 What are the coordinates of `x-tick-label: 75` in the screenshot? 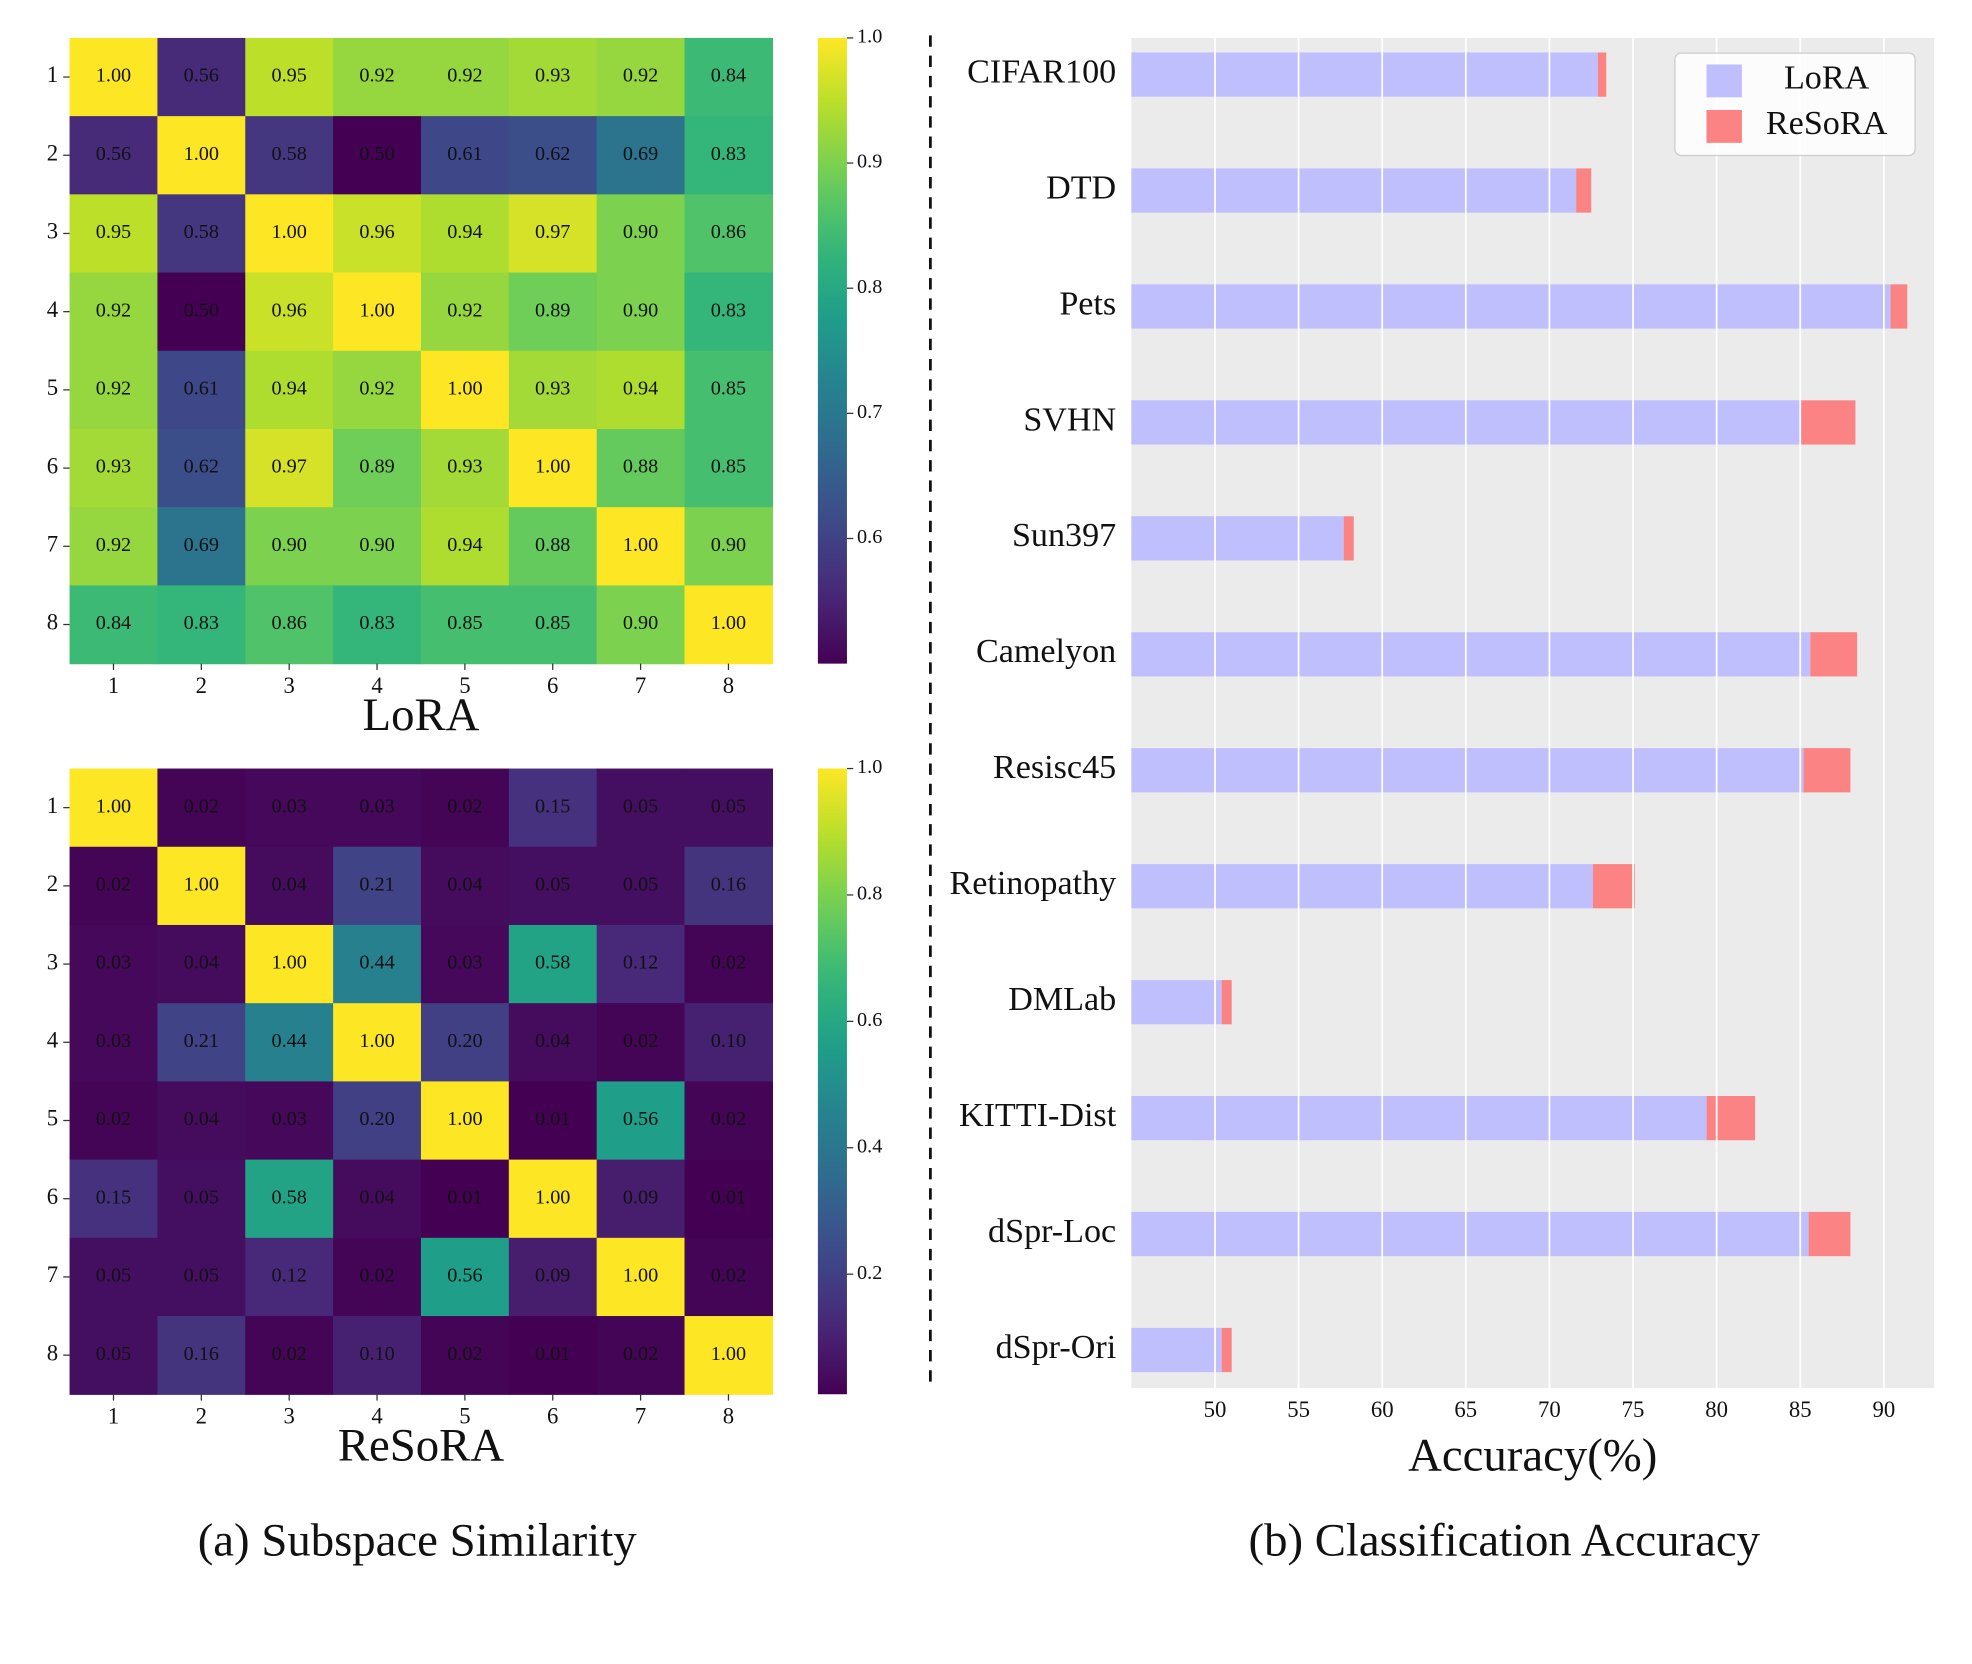 It's located at (1633, 1409).